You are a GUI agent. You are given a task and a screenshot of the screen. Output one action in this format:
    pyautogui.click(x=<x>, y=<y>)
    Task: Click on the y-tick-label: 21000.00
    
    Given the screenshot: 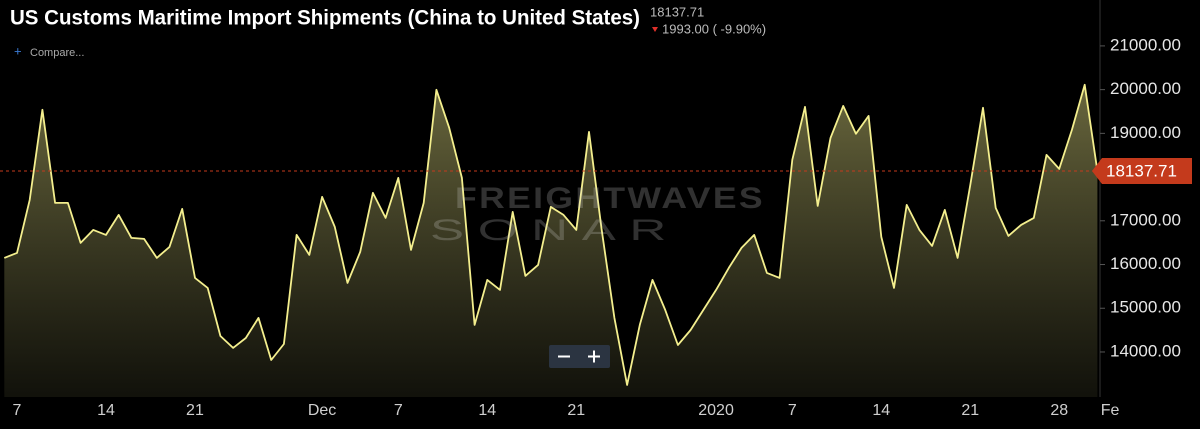 What is the action you would take?
    pyautogui.click(x=1145, y=44)
    